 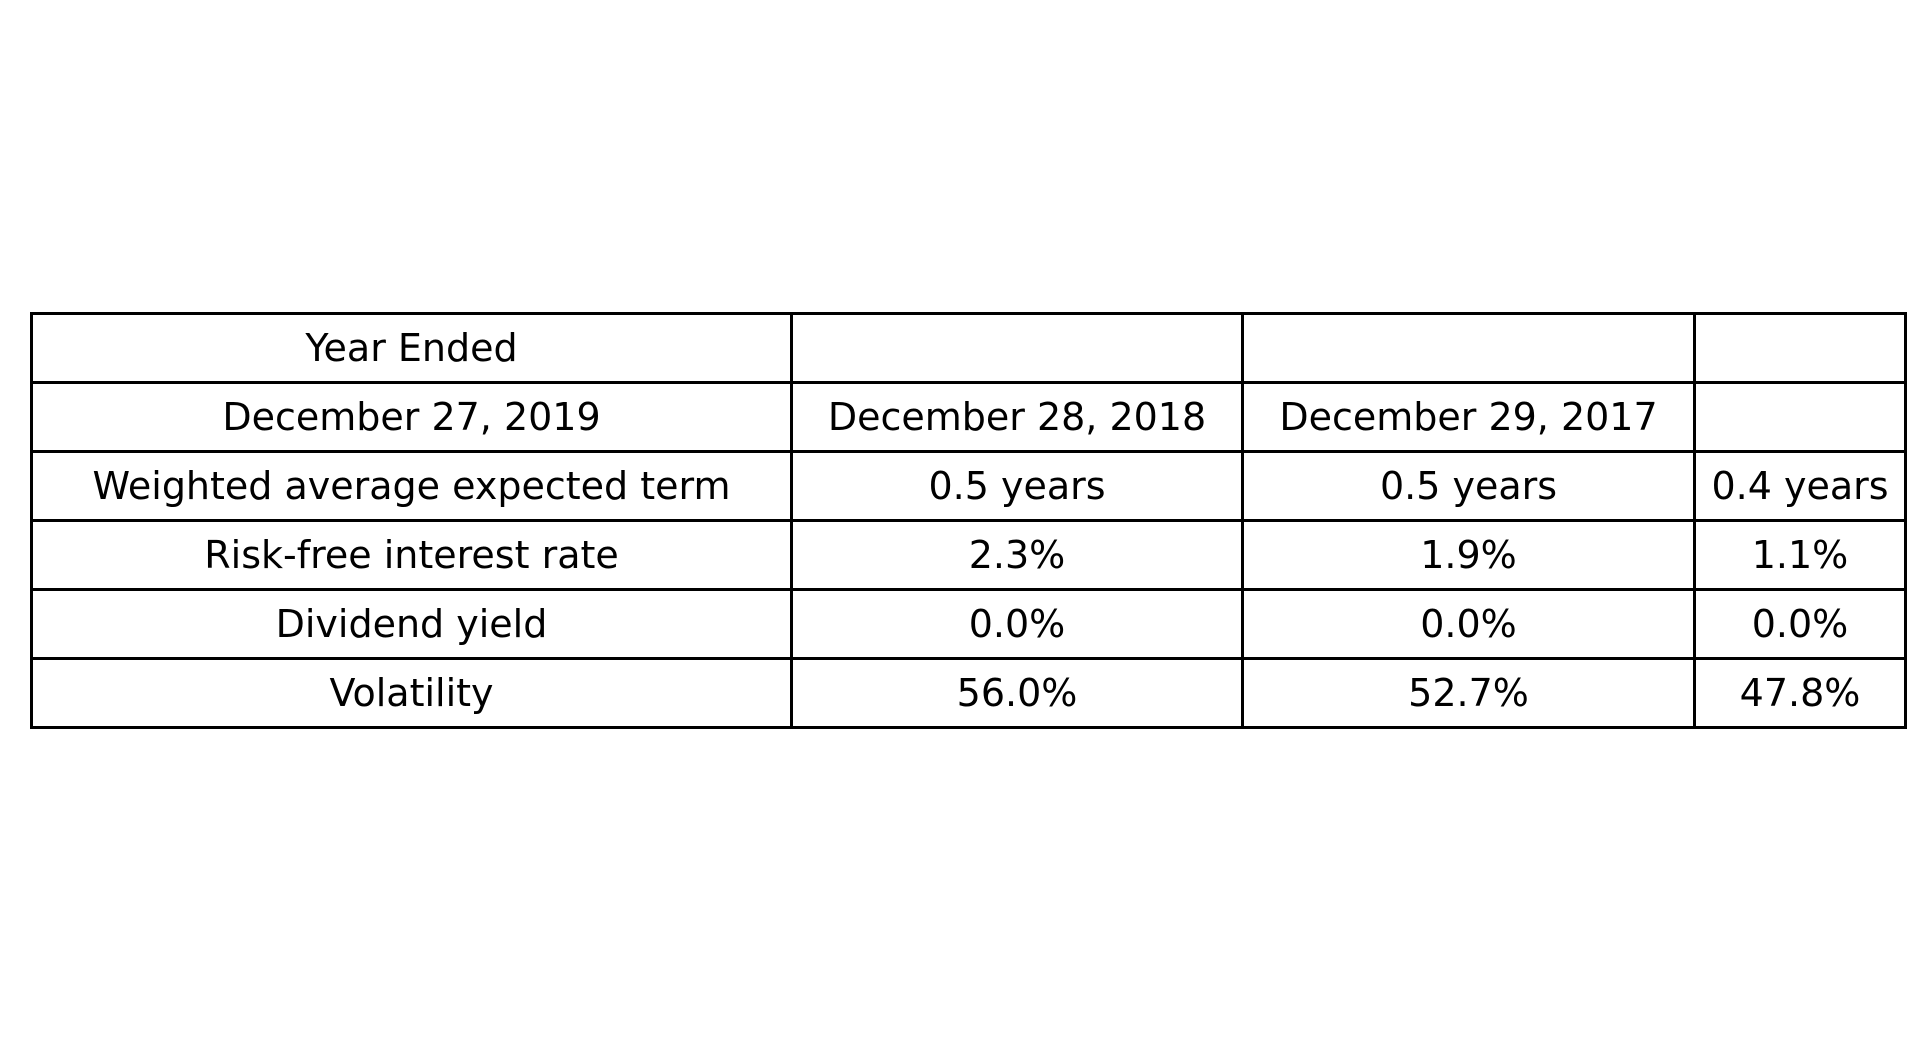 I want to click on table-cell: December 29, 2017, so click(x=1468, y=417).